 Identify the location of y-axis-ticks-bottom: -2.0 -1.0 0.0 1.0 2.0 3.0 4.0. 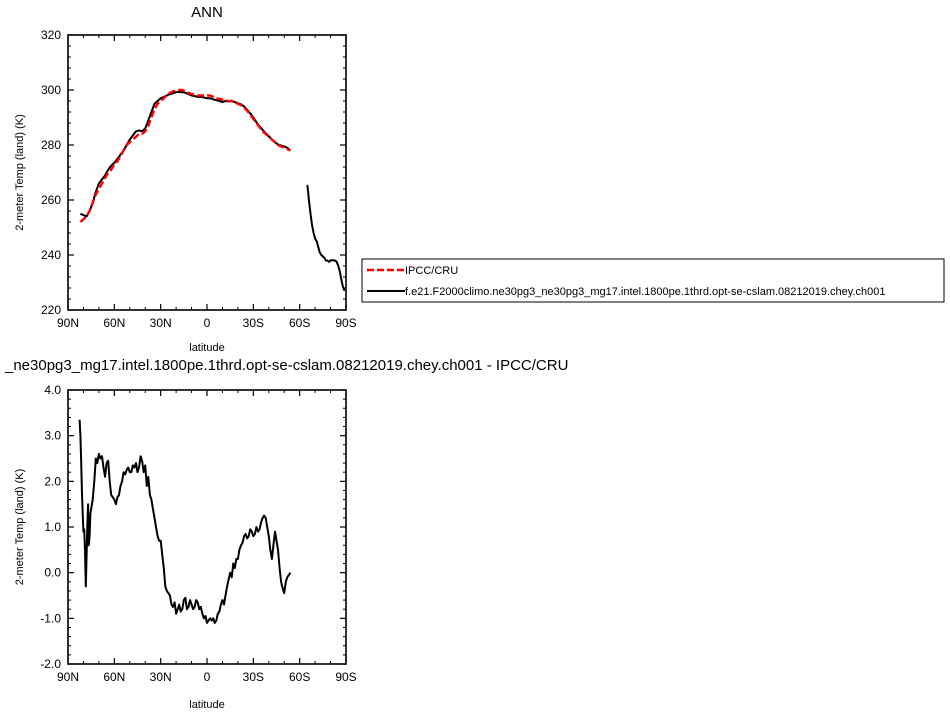
(193, 527).